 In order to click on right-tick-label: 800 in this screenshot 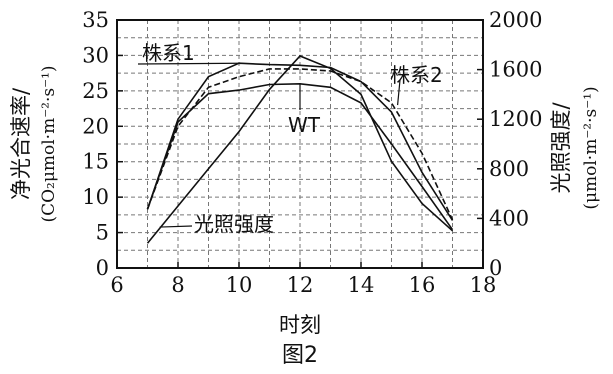, I will do `click(509, 169)`.